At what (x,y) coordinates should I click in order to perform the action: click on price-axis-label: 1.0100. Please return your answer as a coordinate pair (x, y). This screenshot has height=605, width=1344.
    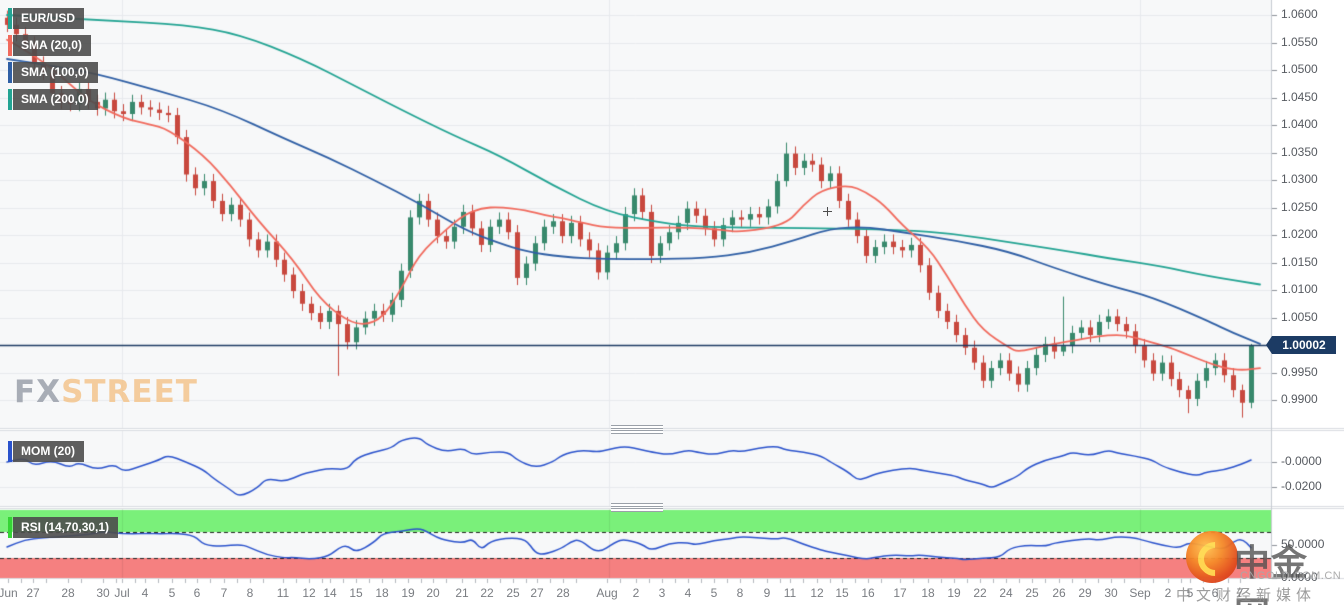
    Looking at the image, I should click on (1299, 289).